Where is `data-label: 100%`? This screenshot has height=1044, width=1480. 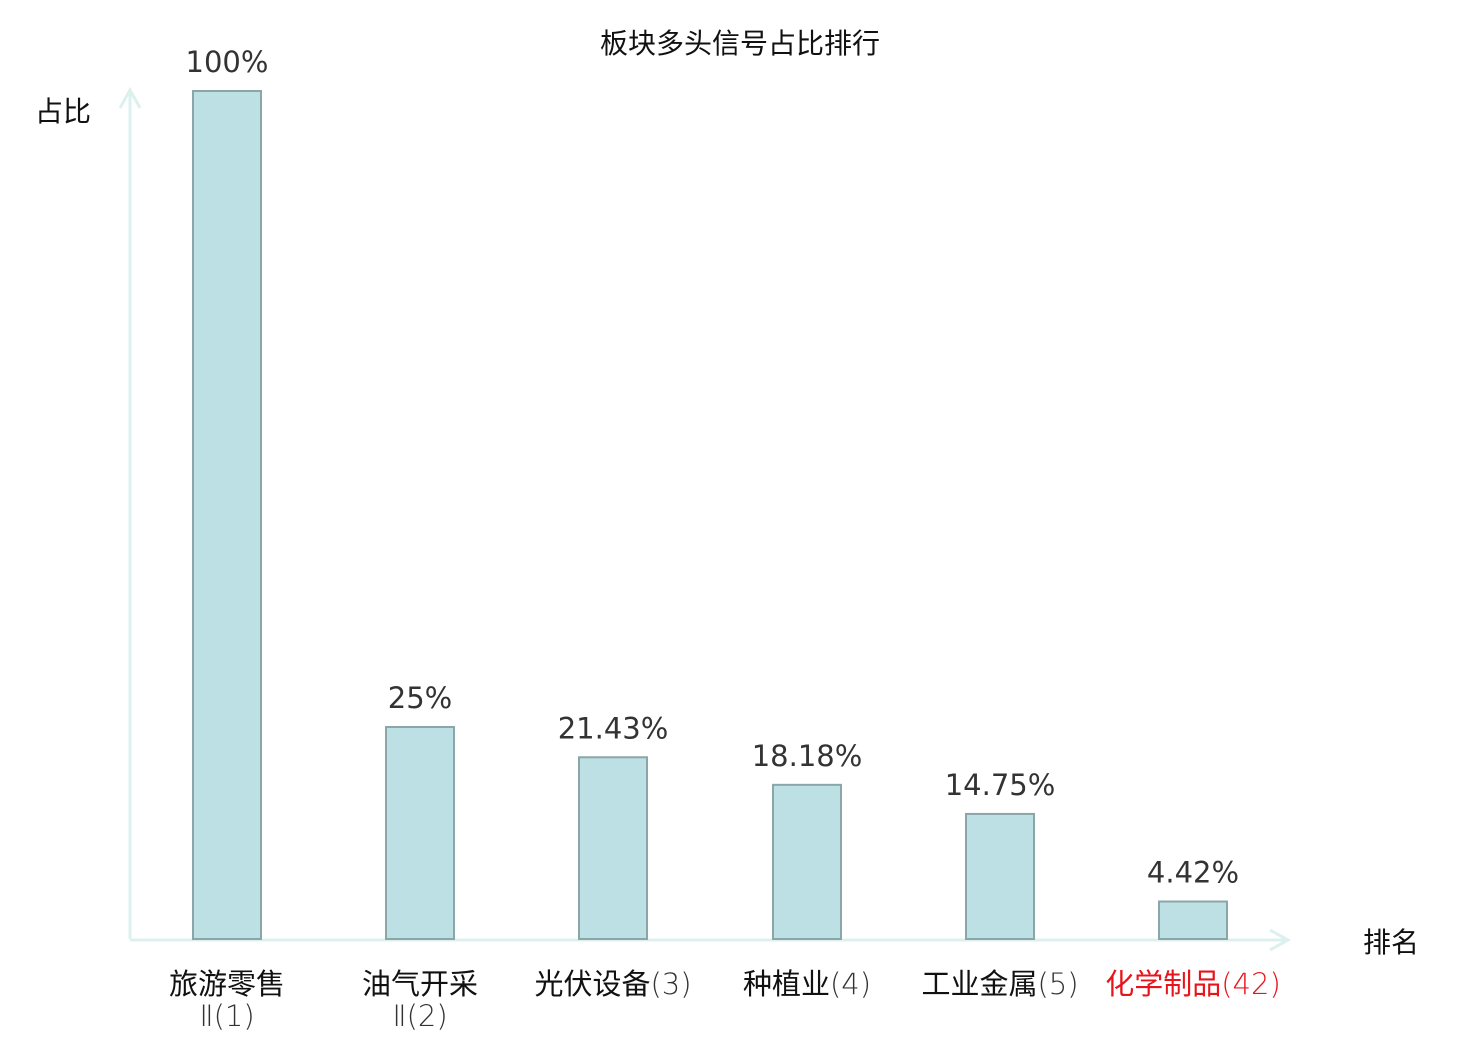
data-label: 100% is located at coordinates (227, 62).